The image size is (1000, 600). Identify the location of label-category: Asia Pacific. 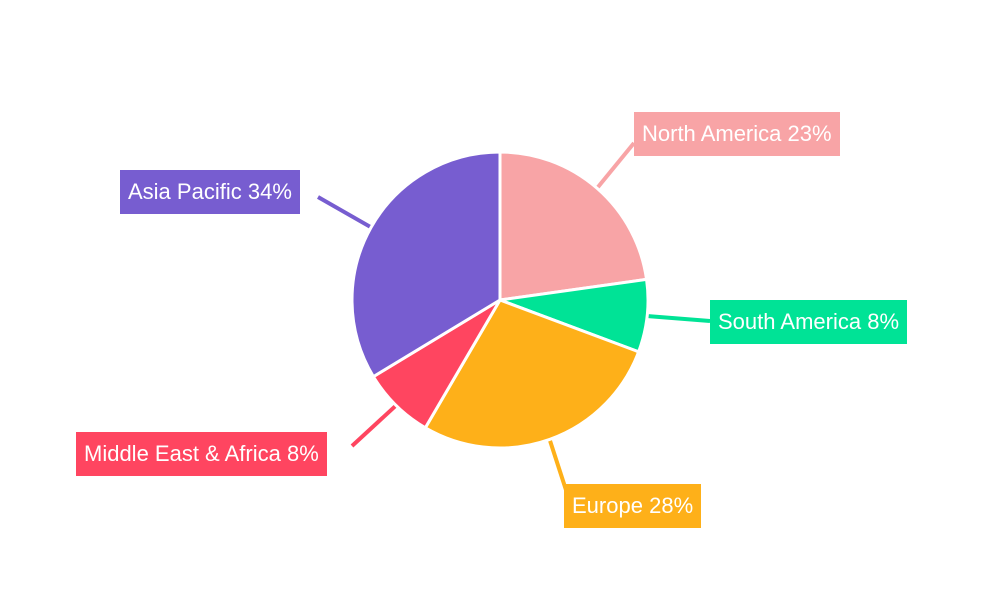
(185, 191).